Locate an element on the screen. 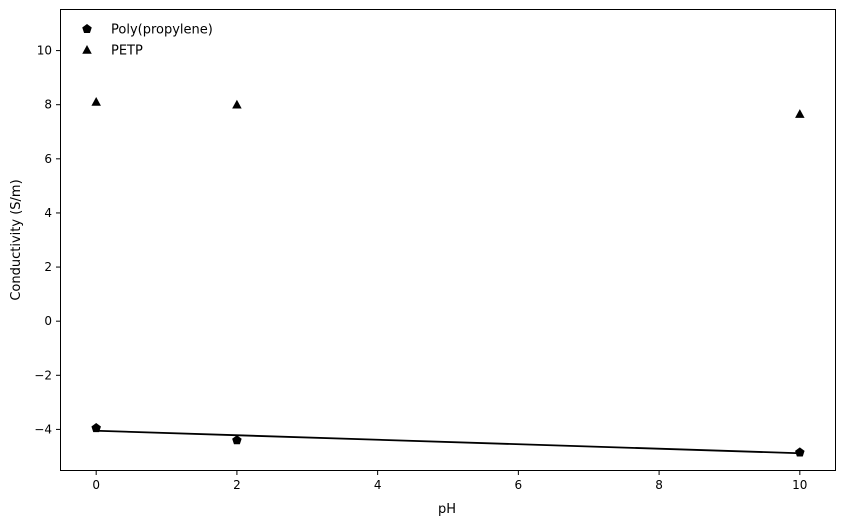 Image resolution: width=844 pixels, height=525 pixels. legend-pentagon-marker is located at coordinates (87, 29).